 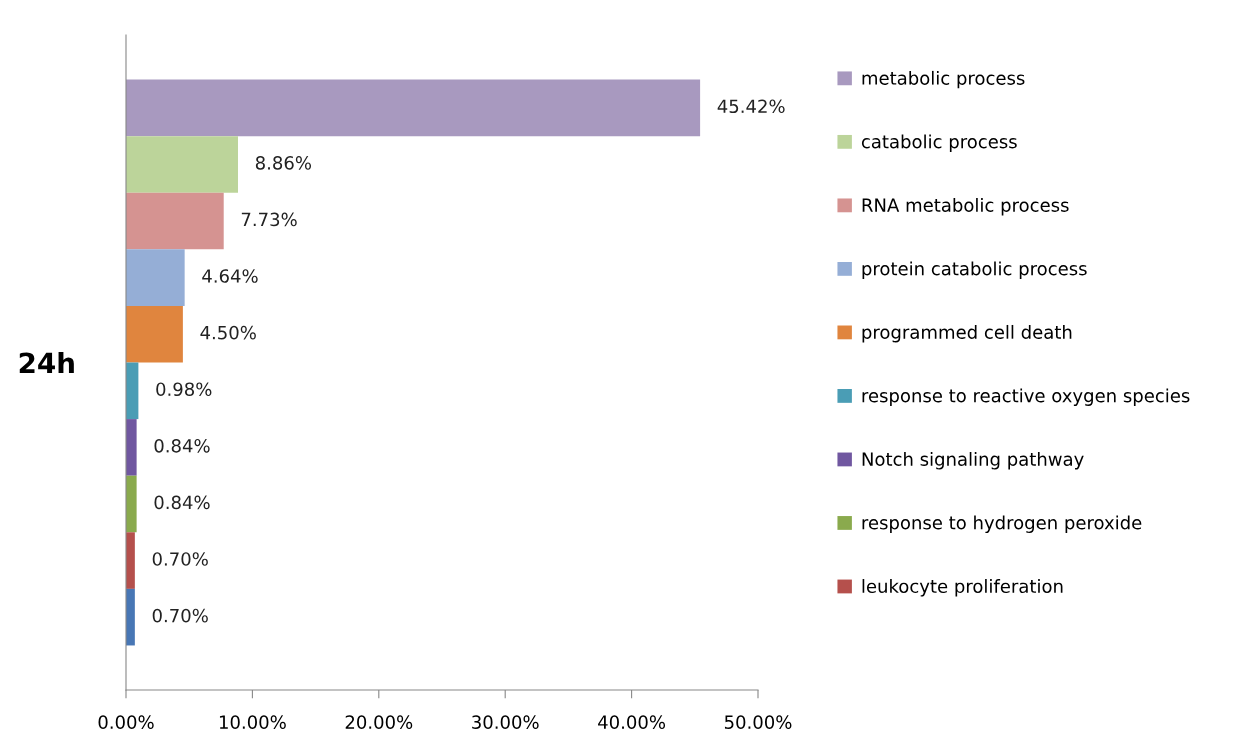 I want to click on x-tick-label: 50.00%, so click(x=758, y=722).